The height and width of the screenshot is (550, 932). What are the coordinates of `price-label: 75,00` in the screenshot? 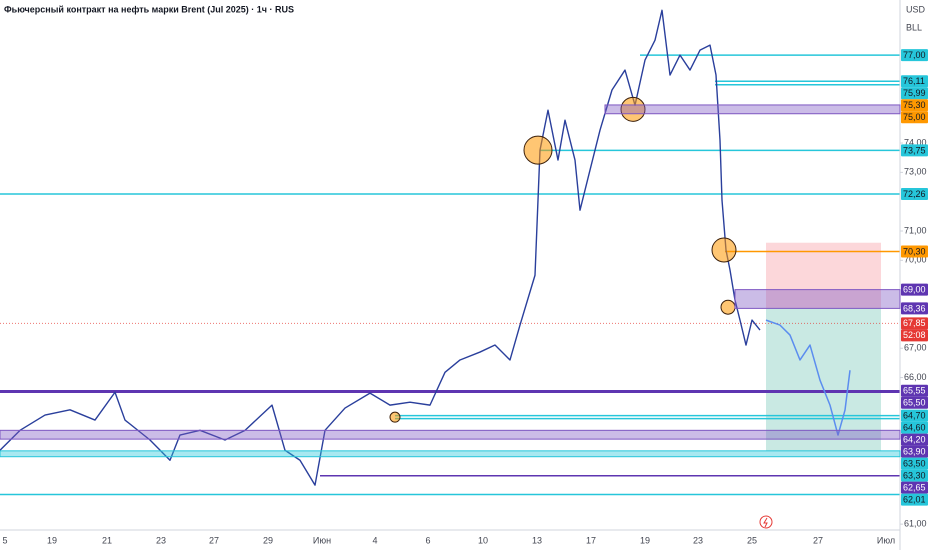 It's located at (914, 117).